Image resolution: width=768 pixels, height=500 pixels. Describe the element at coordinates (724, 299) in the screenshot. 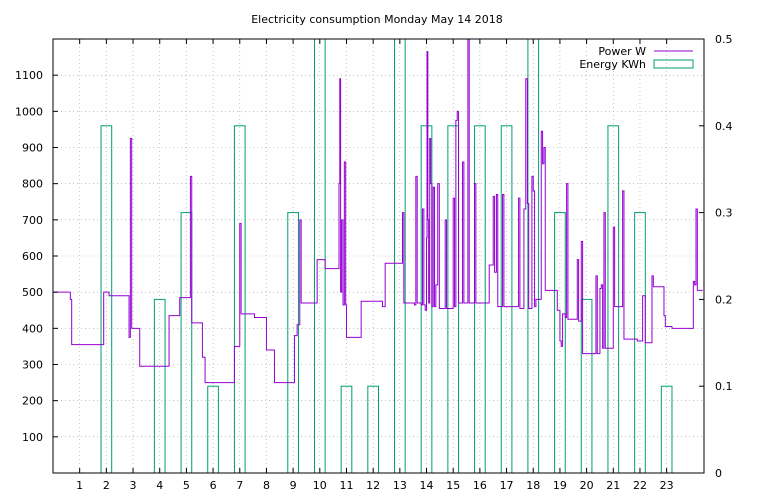

I see `y2-tick-label: 0.2` at that location.